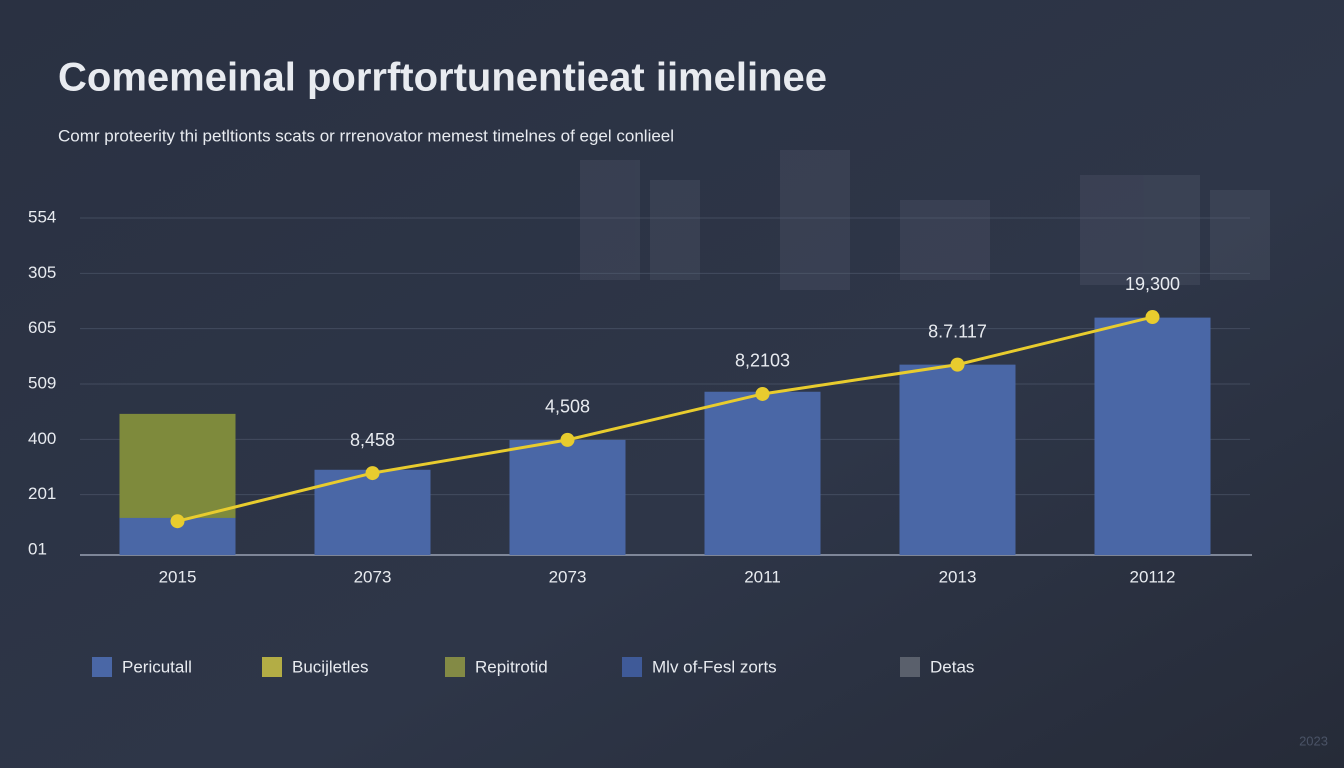  Describe the element at coordinates (1152, 576) in the screenshot. I see `x-tick-label: 20112` at that location.